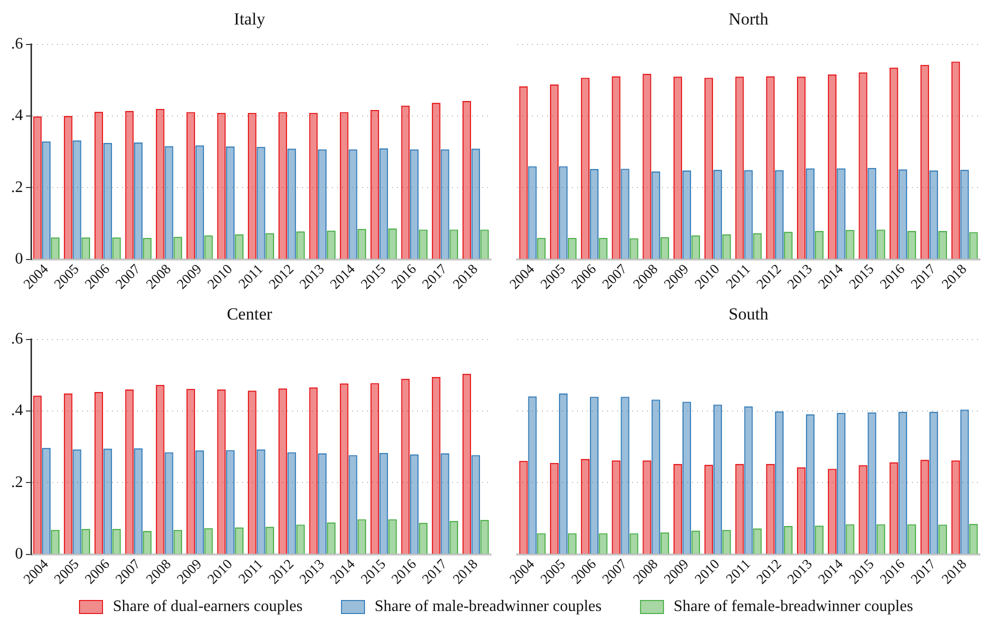 The height and width of the screenshot is (625, 992). I want to click on y-tick-label: .4, so click(17, 115).